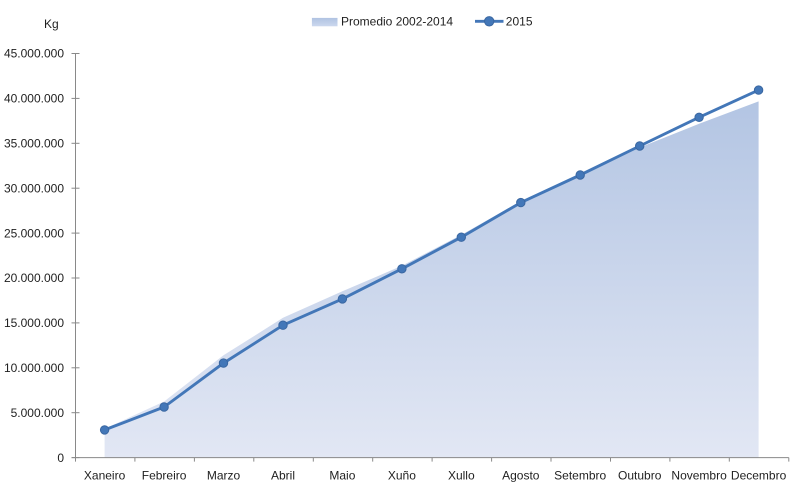 The height and width of the screenshot is (498, 800). What do you see at coordinates (519, 21) in the screenshot?
I see `svg-text: 2015` at bounding box center [519, 21].